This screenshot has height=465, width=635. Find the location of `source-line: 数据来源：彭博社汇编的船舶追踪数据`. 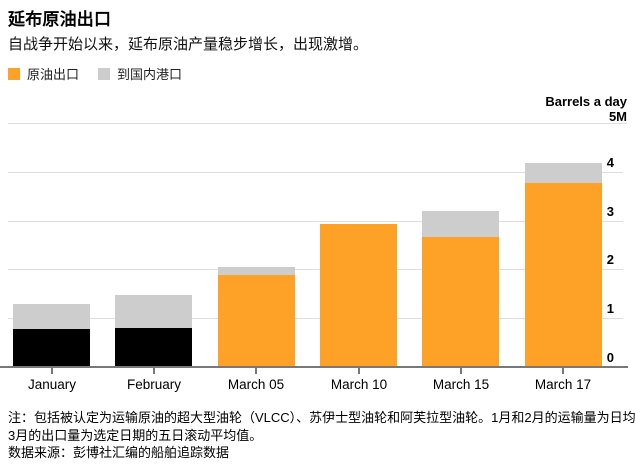

source-line: 数据来源：彭博社汇编的船舶追踪数据 is located at coordinates (119, 452).